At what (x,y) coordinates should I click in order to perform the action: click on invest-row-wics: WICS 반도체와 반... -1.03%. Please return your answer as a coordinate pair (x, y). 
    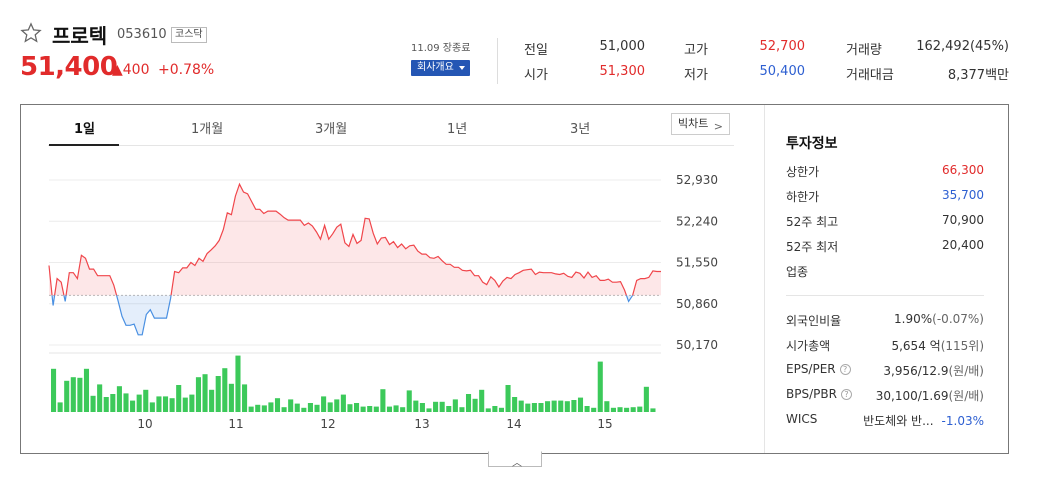
    Looking at the image, I should click on (885, 421).